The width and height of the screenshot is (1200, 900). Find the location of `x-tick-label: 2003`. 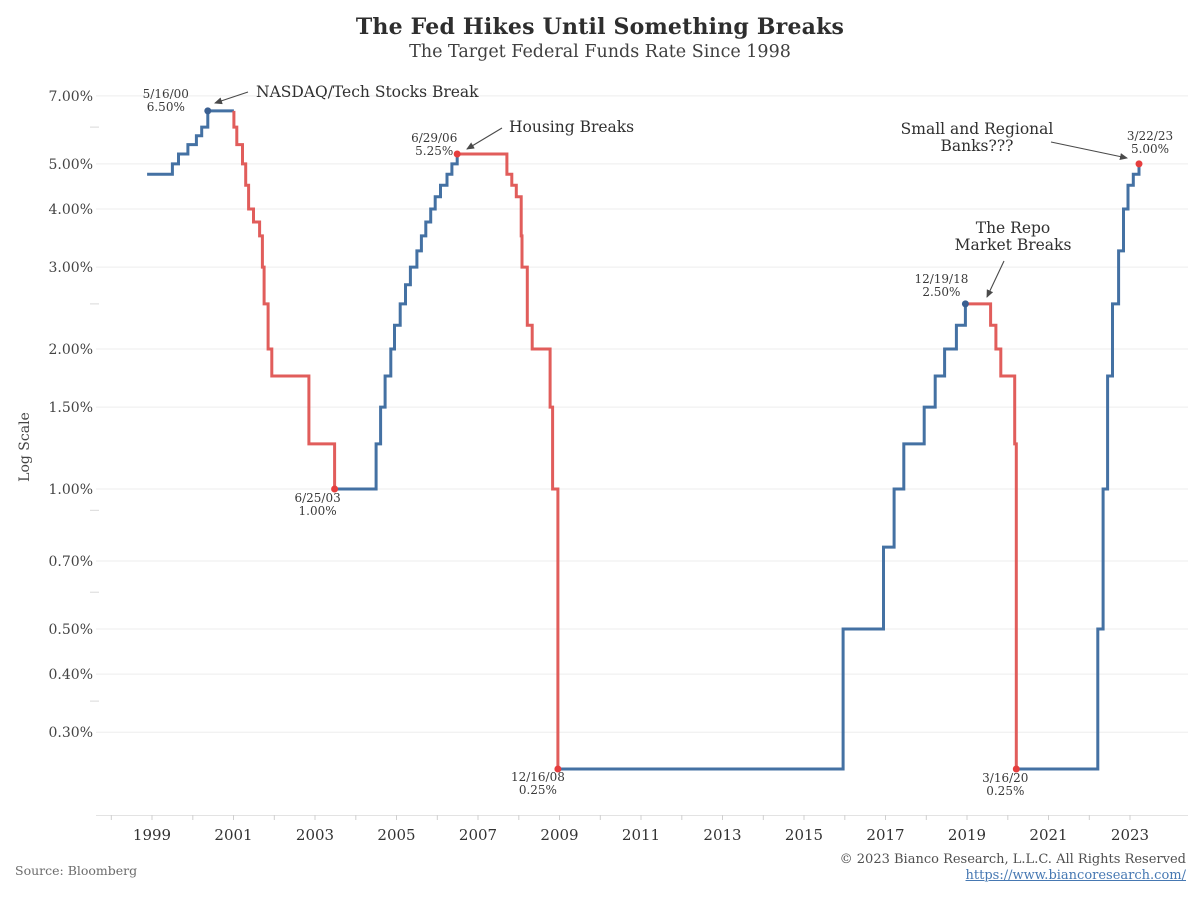

x-tick-label: 2003 is located at coordinates (315, 835).